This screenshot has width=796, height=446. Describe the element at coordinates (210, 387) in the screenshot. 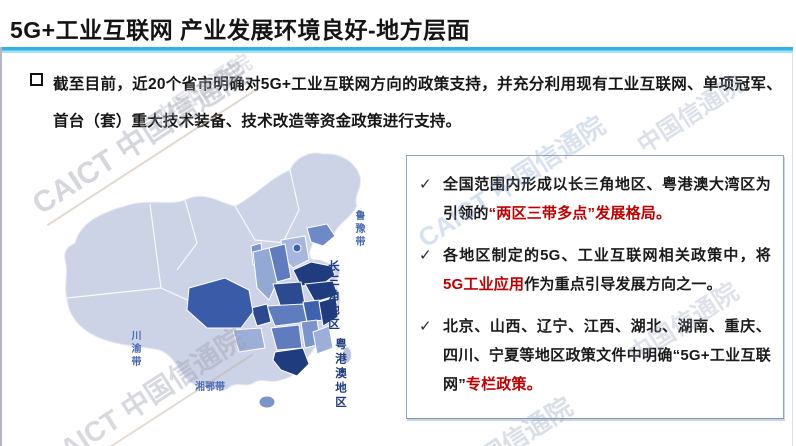

I see `map-label-xiange-belt: 湘鄂带` at that location.